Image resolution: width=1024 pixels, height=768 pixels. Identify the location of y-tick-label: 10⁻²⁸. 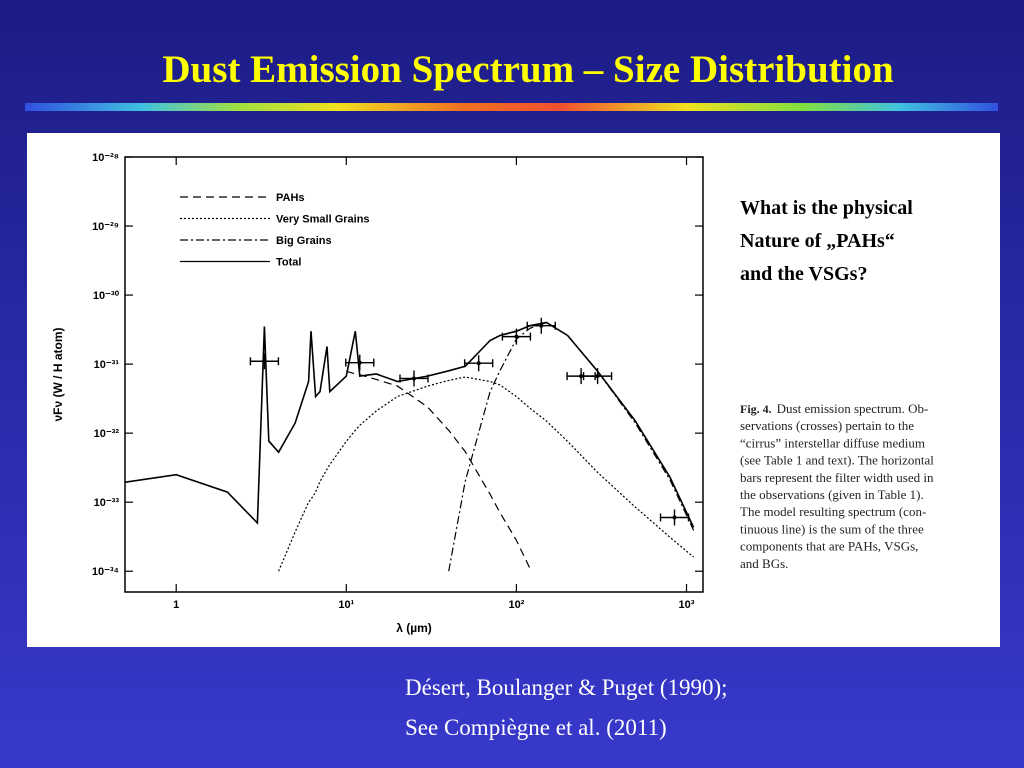
(105, 158).